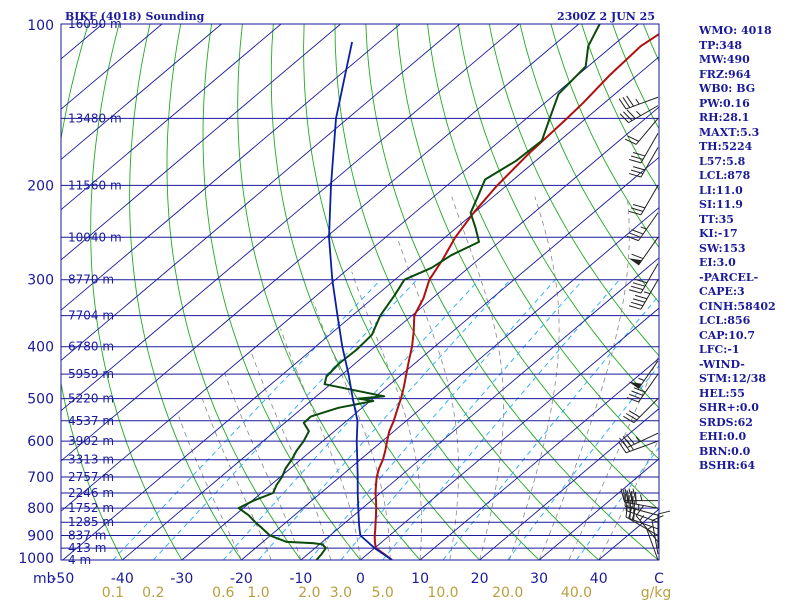  What do you see at coordinates (91, 399) in the screenshot?
I see `height-label: 5220 m` at bounding box center [91, 399].